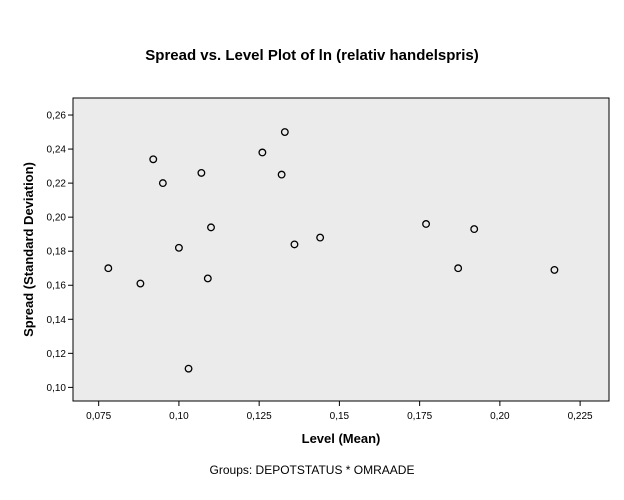 The image size is (624, 500). Describe the element at coordinates (28, 249) in the screenshot. I see `y-axis-title: Spread (Standard Deviation)` at that location.